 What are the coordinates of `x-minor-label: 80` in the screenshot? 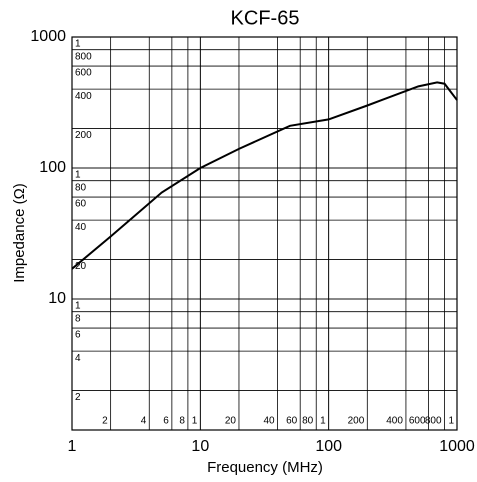 It's located at (308, 421).